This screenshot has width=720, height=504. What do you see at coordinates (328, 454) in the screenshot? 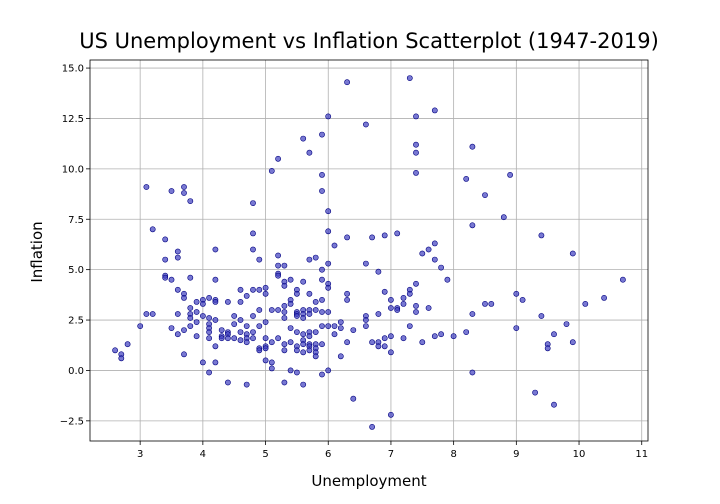
I see `x-tick-label: 6` at bounding box center [328, 454].